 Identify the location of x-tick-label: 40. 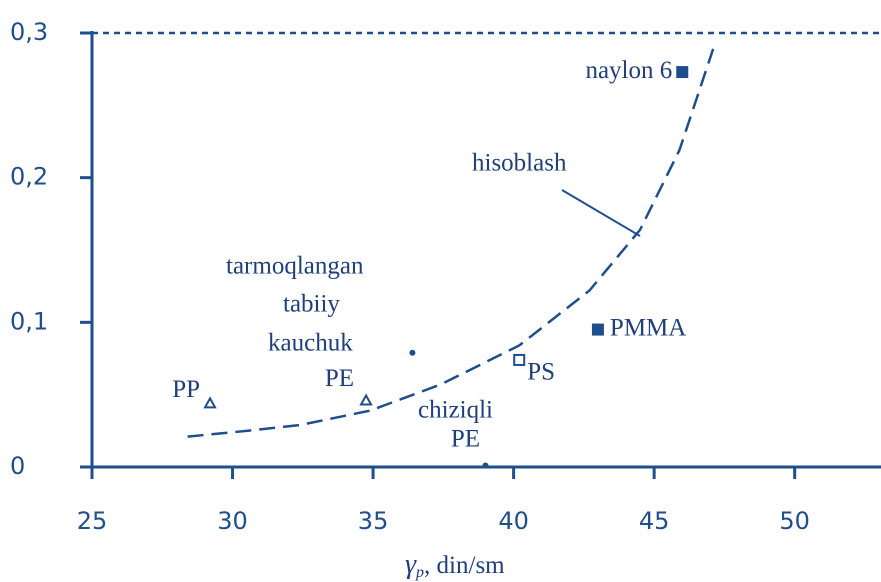
(513, 521).